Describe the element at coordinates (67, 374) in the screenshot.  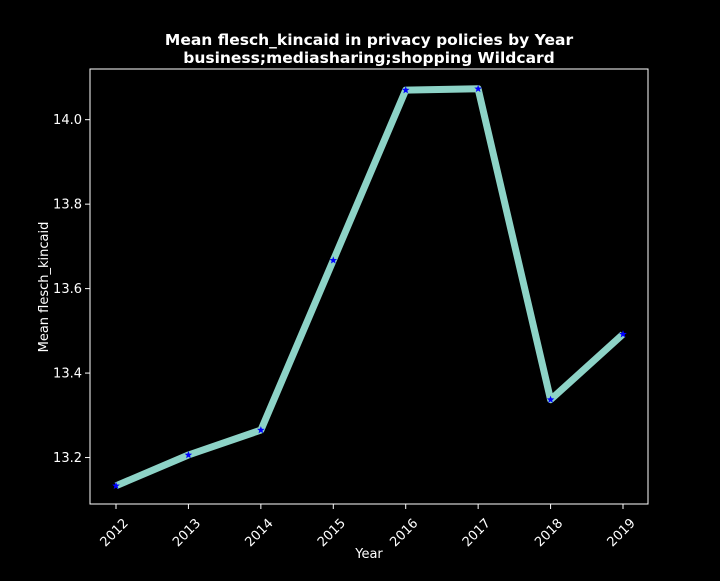
I see `y-tick-label: 13.4` at that location.